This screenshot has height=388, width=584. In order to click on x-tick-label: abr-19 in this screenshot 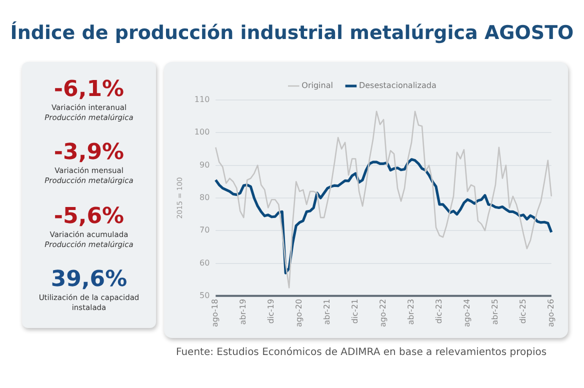, I will do `click(243, 311)`.